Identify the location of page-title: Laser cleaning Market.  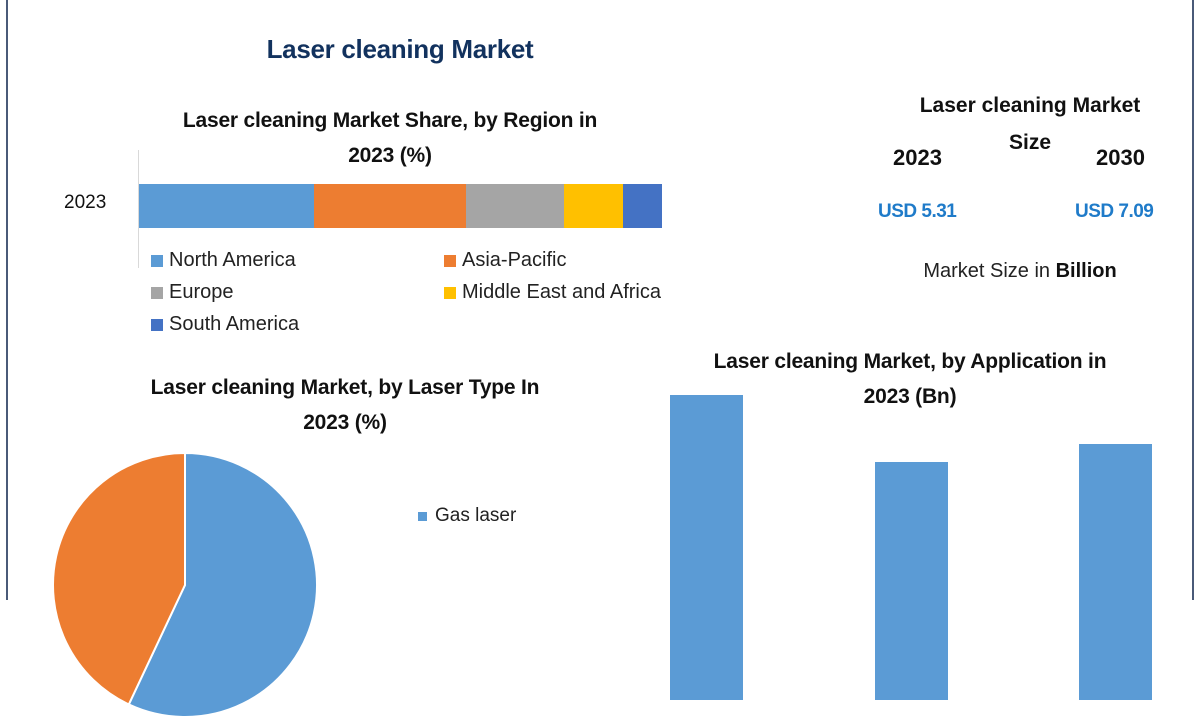
(400, 49).